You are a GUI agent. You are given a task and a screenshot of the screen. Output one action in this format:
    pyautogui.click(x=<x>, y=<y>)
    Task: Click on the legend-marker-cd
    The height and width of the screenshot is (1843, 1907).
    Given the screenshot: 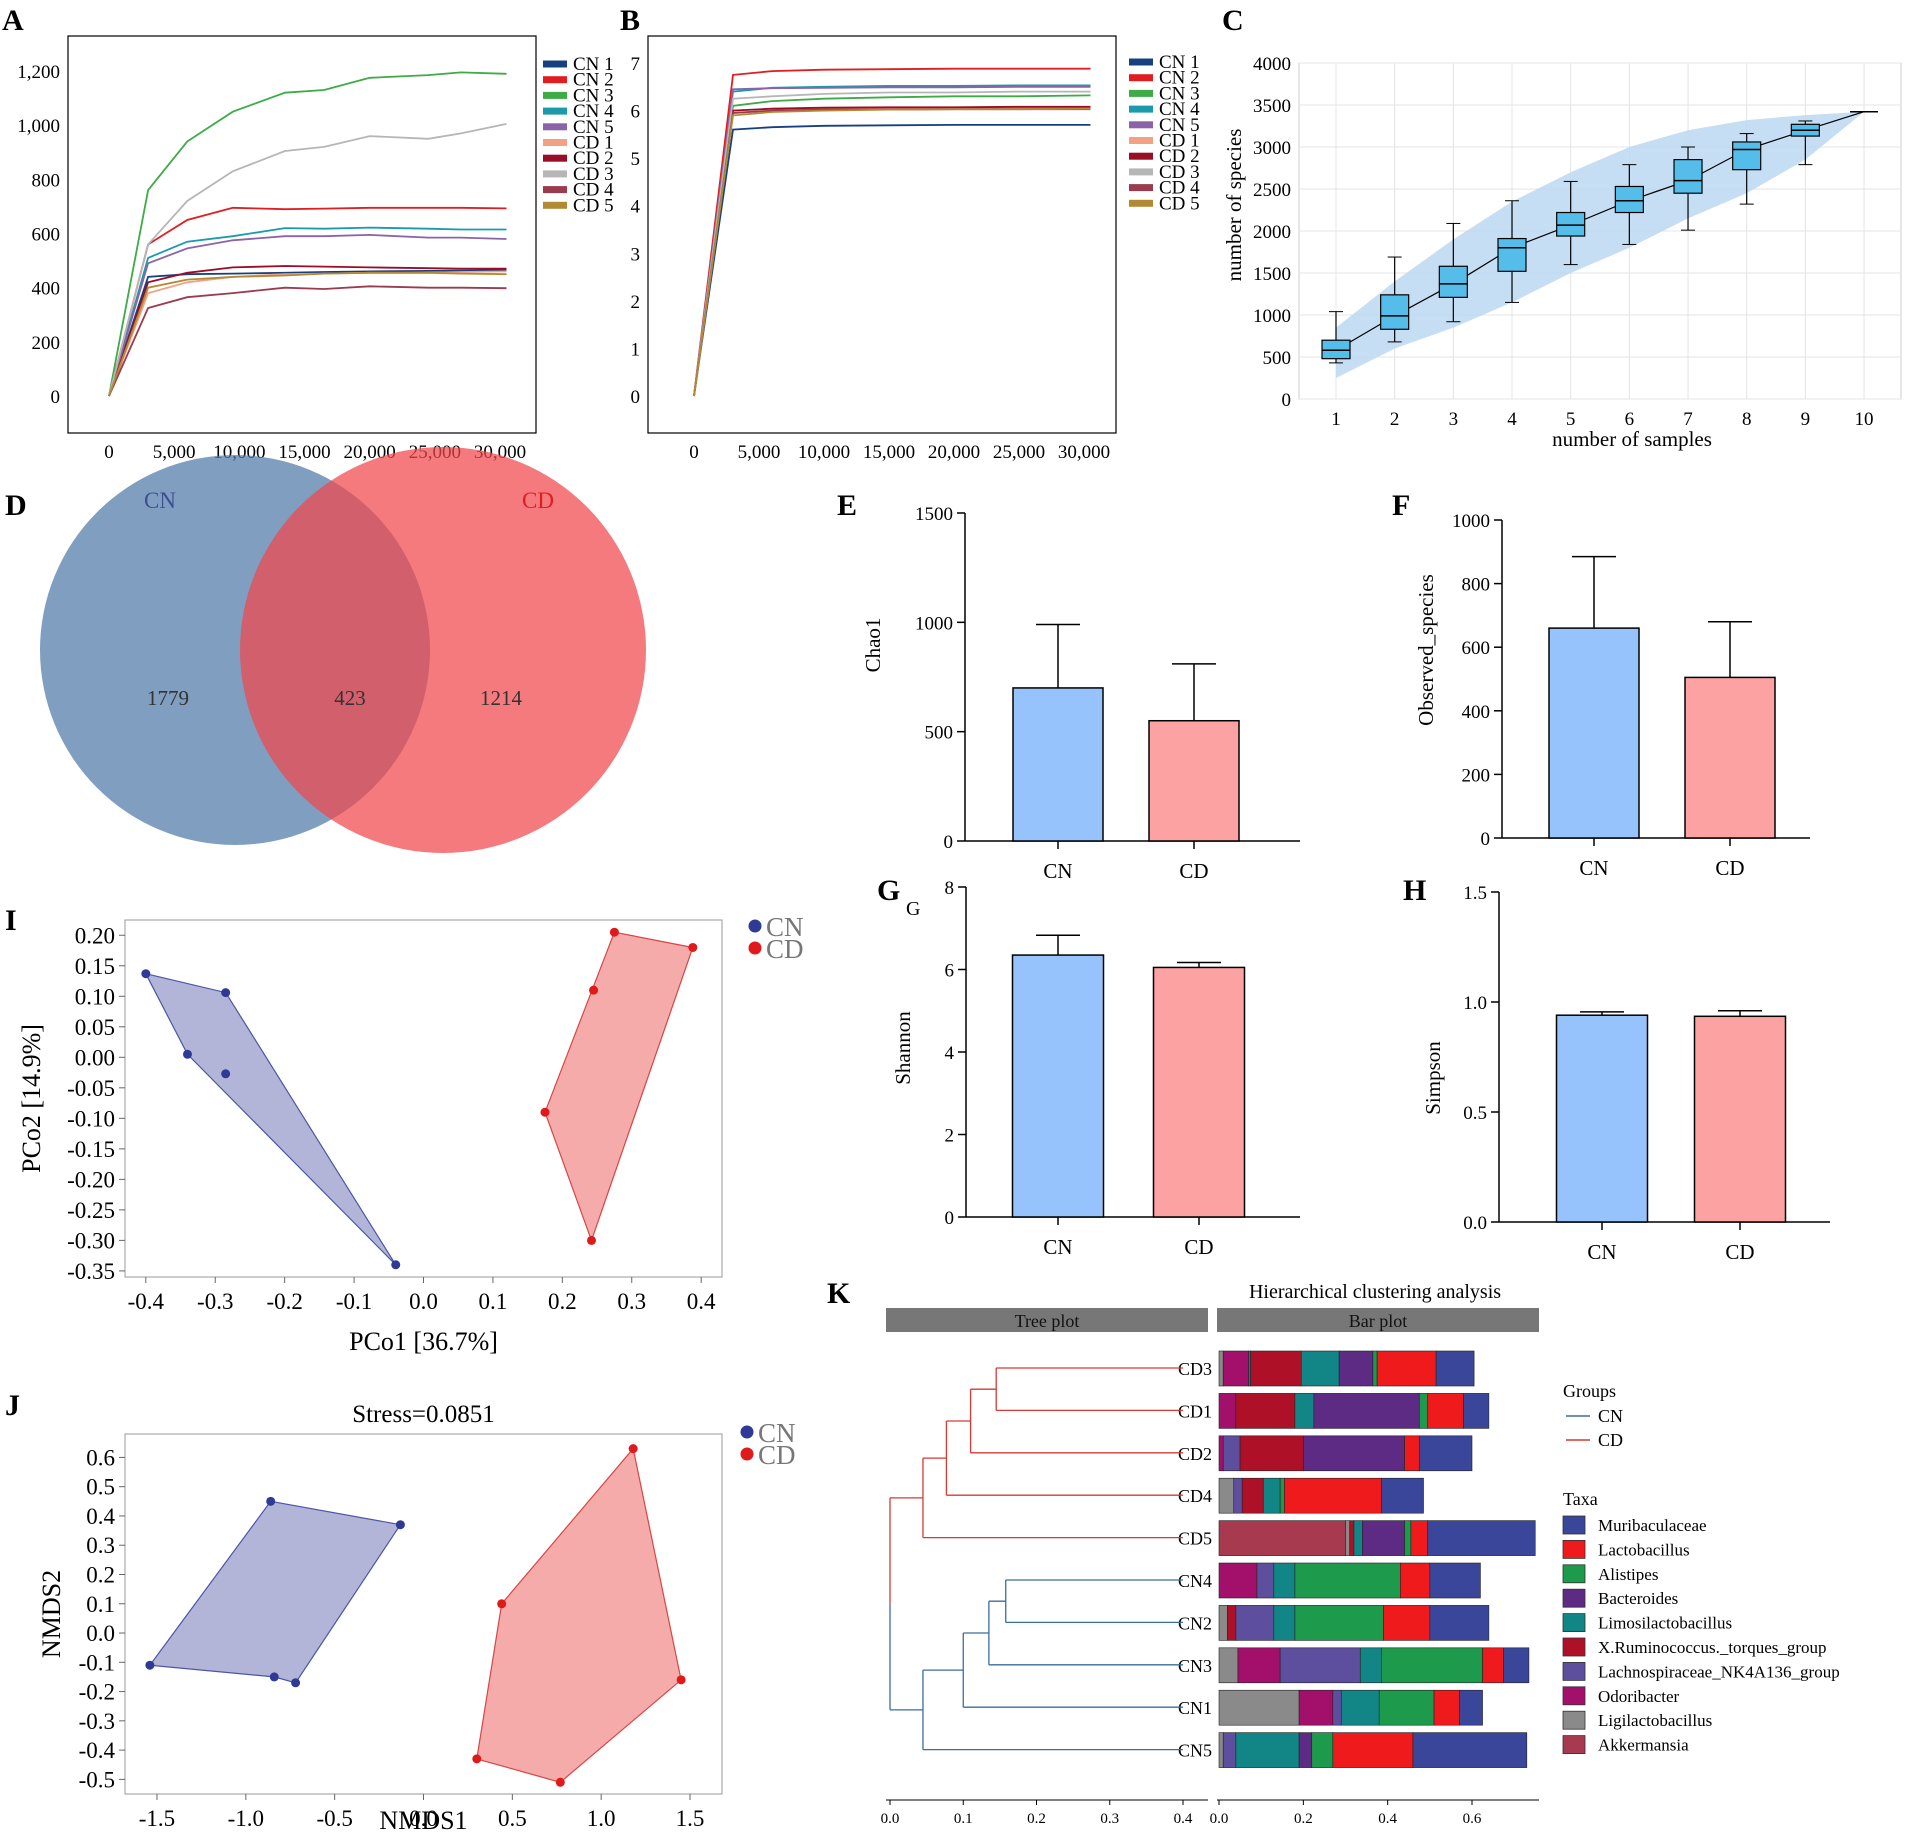 What is the action you would take?
    pyautogui.click(x=747, y=1454)
    